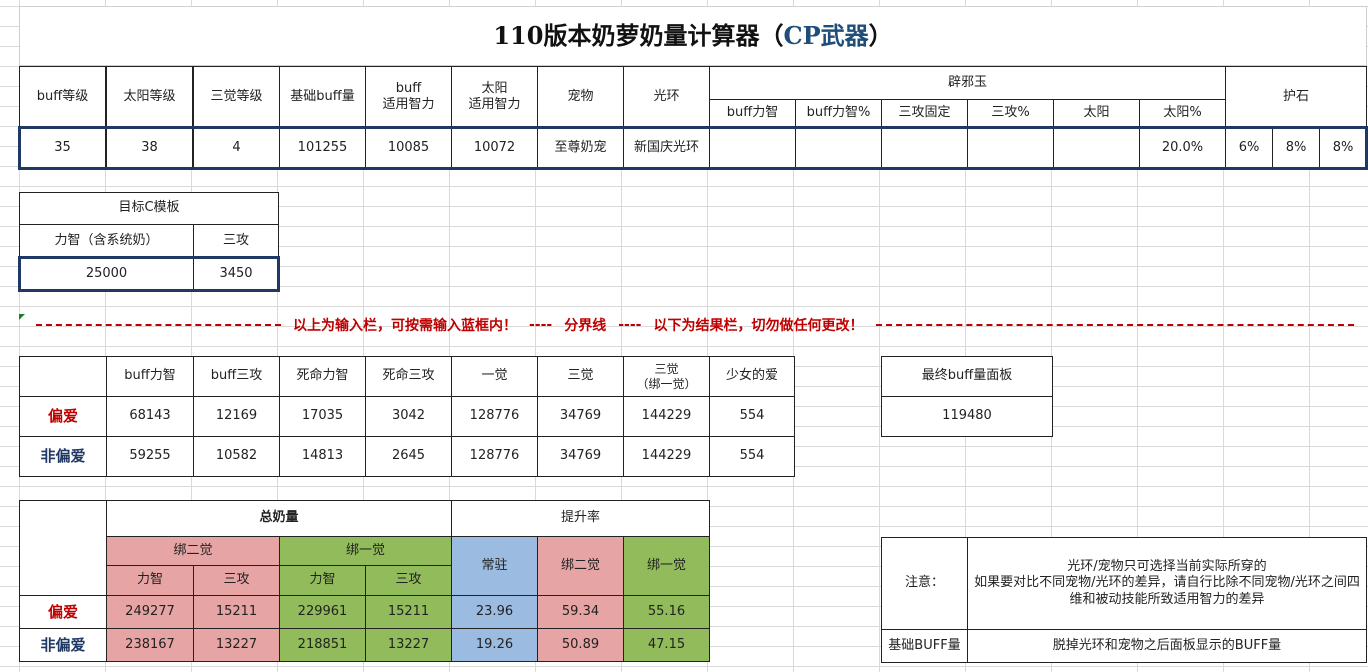 Image resolution: width=1368 pixels, height=672 pixels. I want to click on results-cell: 554, so click(752, 456).